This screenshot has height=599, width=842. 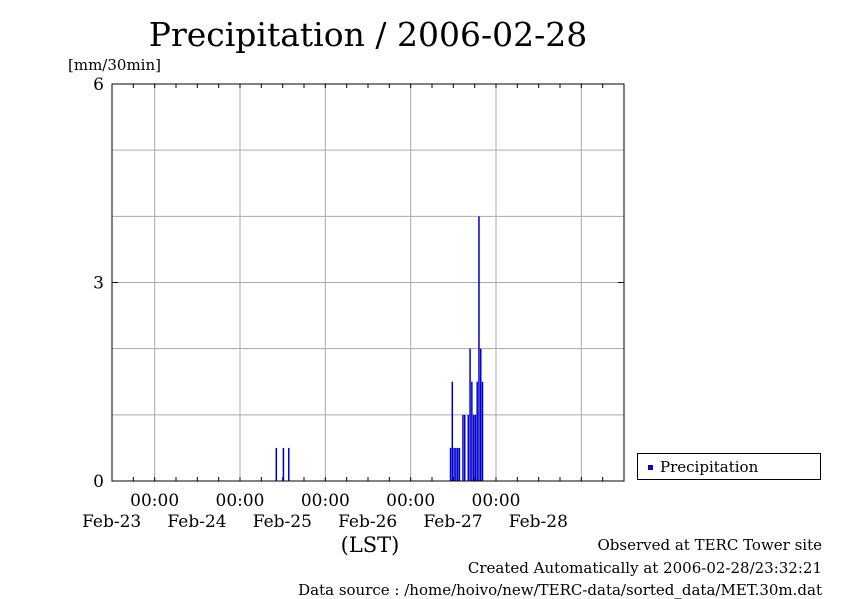 I want to click on x-tick-date-label: Feb-24, so click(x=196, y=522).